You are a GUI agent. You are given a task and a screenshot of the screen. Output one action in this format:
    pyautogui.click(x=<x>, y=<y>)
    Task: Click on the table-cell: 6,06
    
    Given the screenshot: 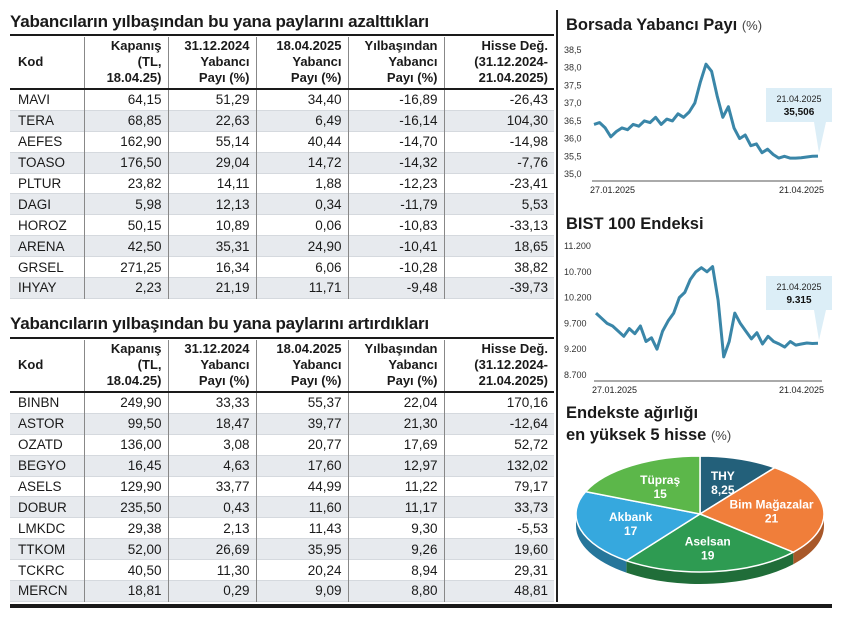 What is the action you would take?
    pyautogui.click(x=302, y=267)
    